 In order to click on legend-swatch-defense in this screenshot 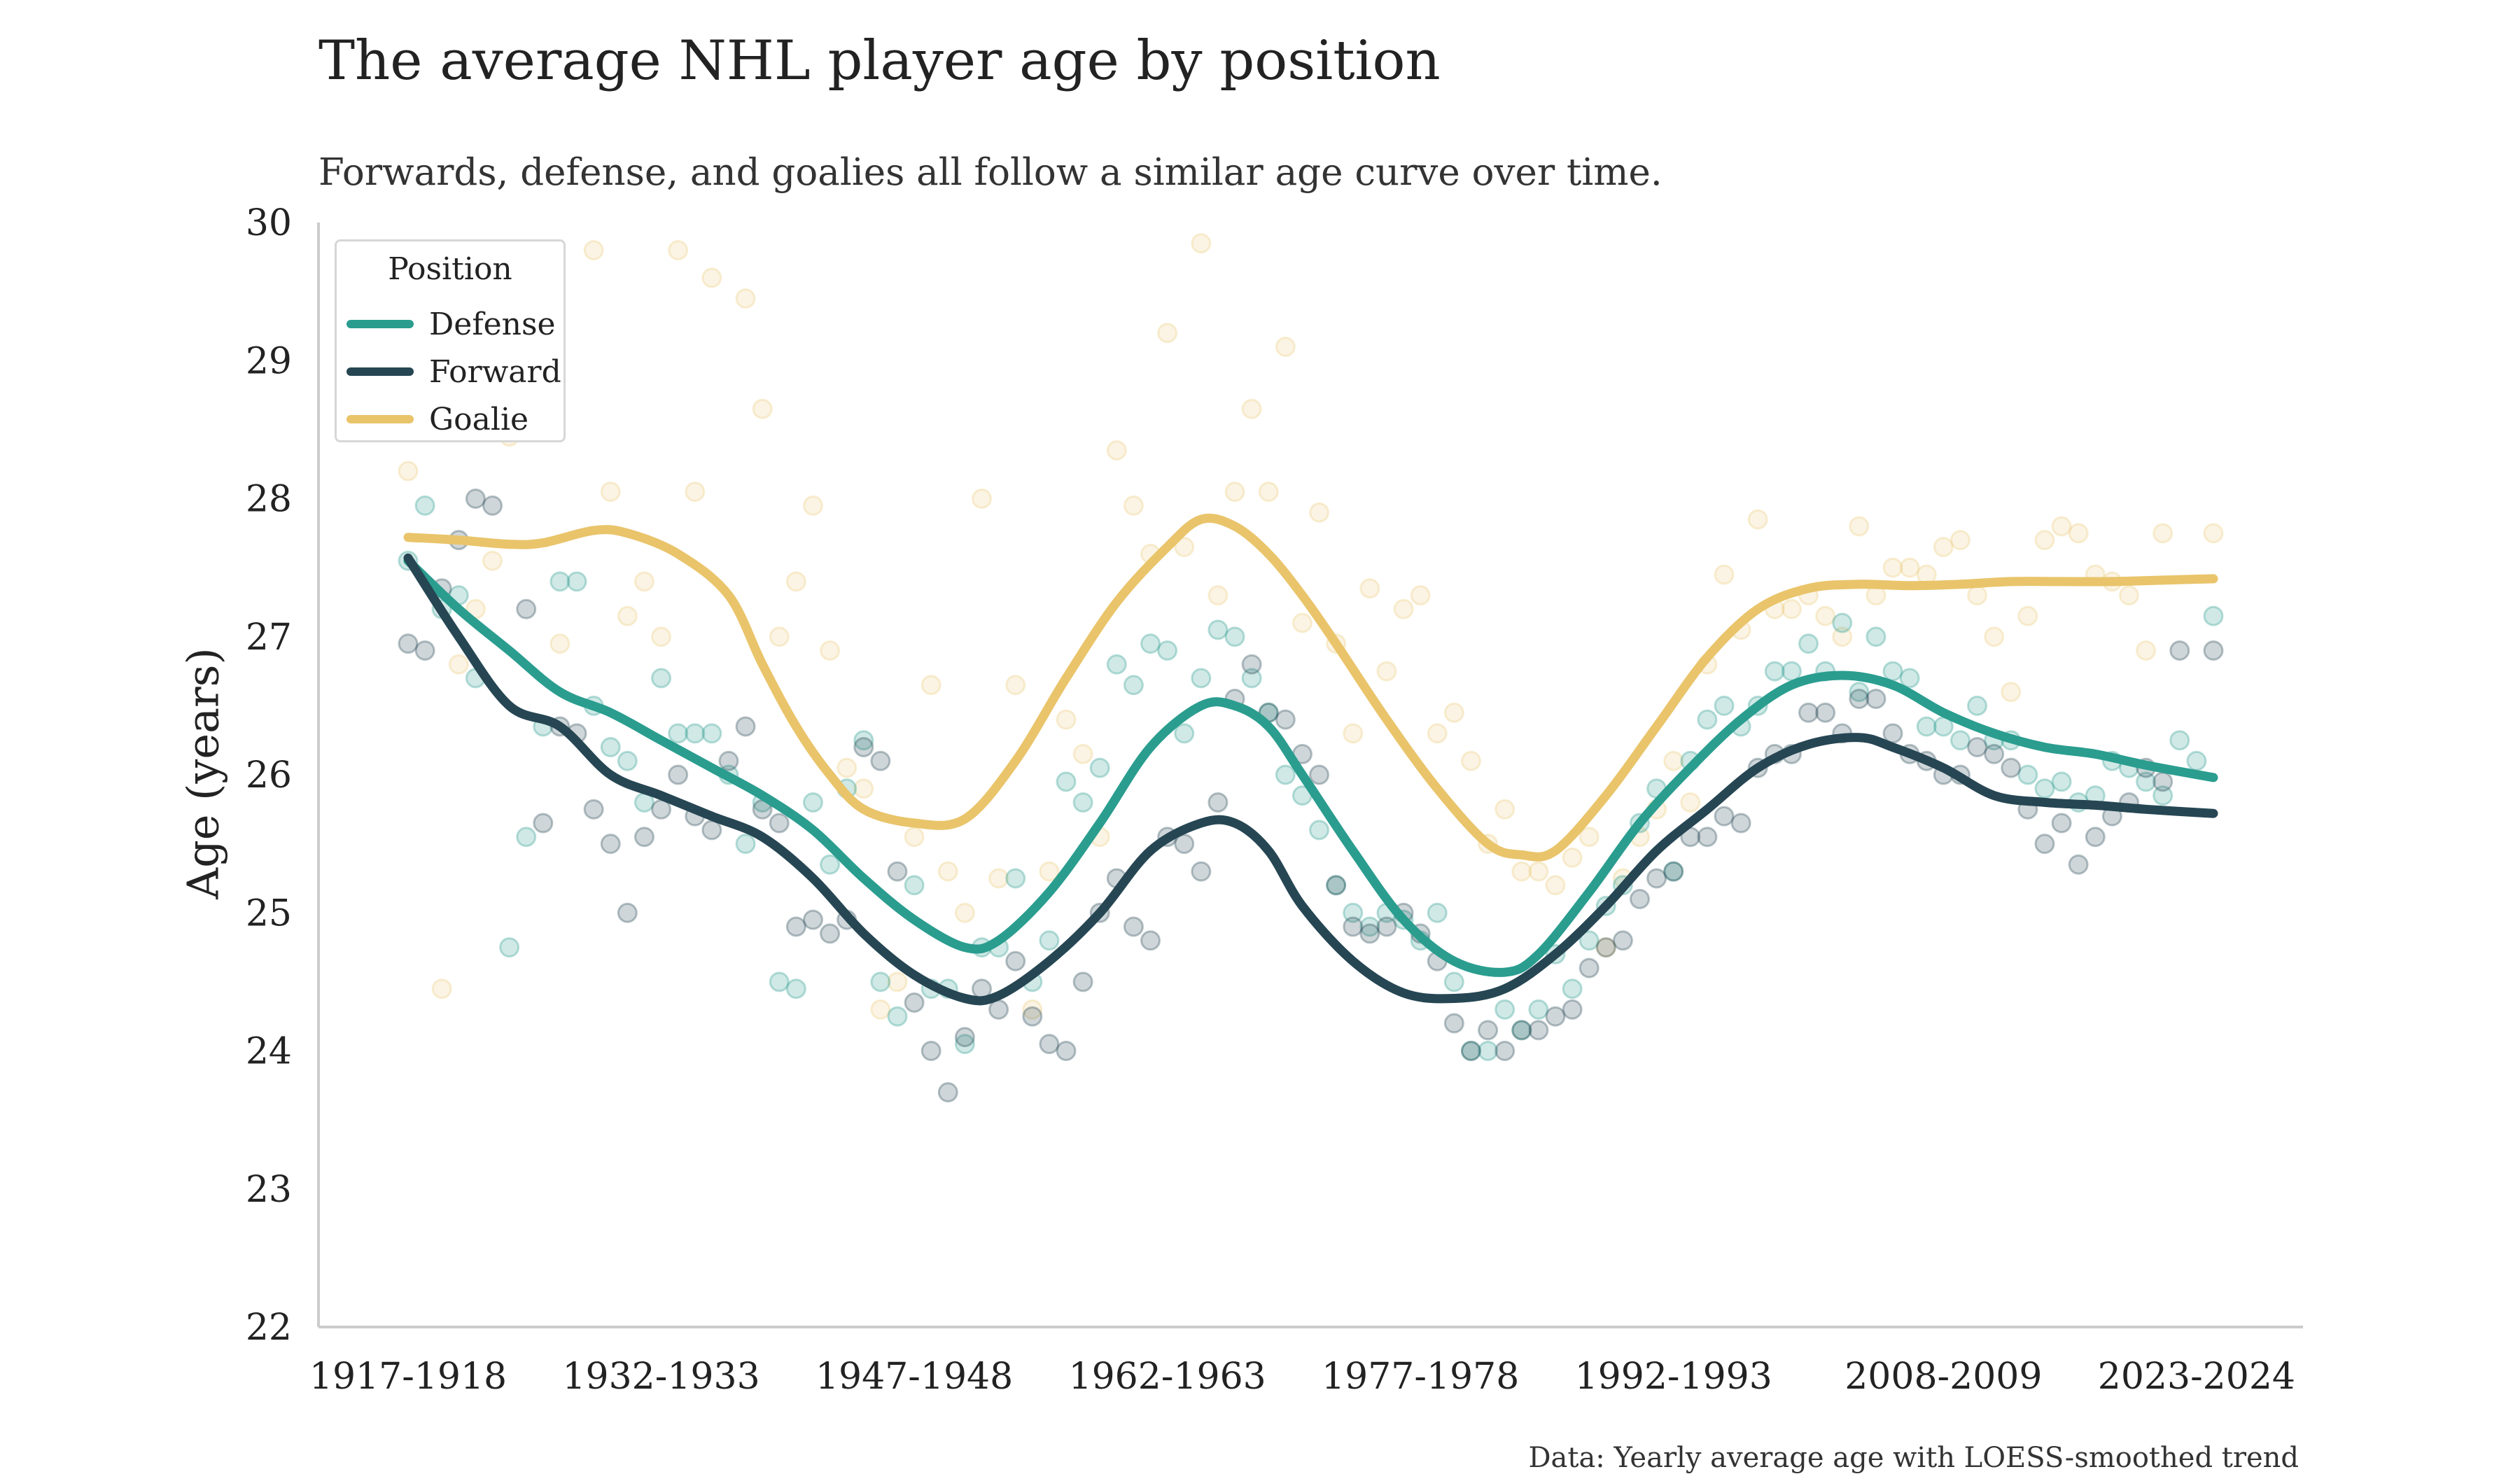, I will do `click(380, 324)`.